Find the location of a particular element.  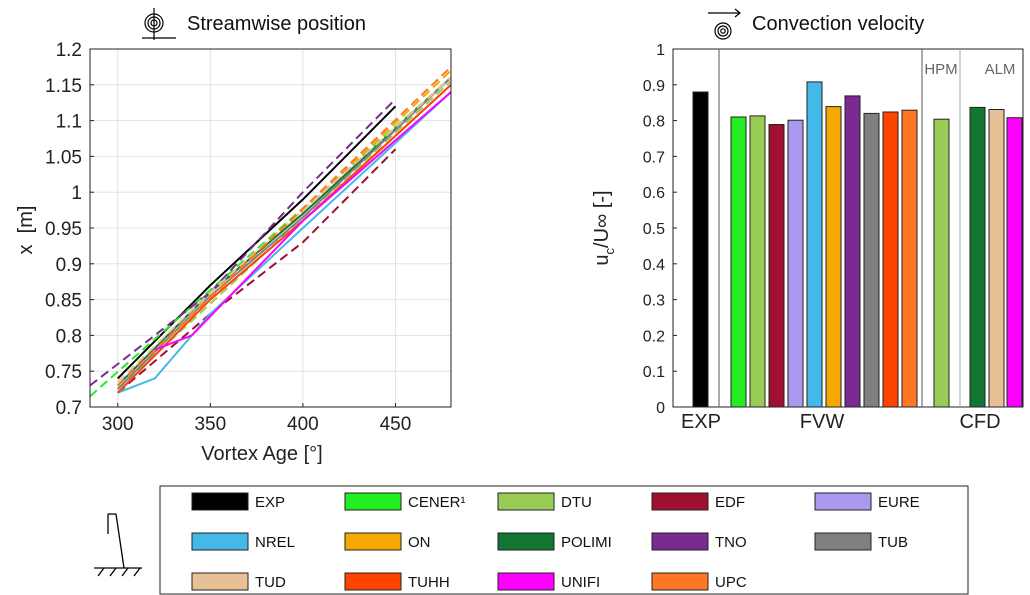

group-label-cfd: CFD is located at coordinates (979, 422).